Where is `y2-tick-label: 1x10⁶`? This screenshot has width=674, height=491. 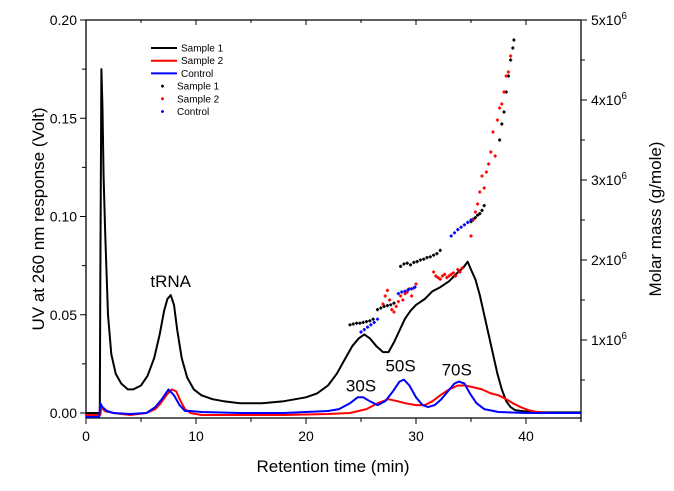 y2-tick-label: 1x10⁶ is located at coordinates (609, 339).